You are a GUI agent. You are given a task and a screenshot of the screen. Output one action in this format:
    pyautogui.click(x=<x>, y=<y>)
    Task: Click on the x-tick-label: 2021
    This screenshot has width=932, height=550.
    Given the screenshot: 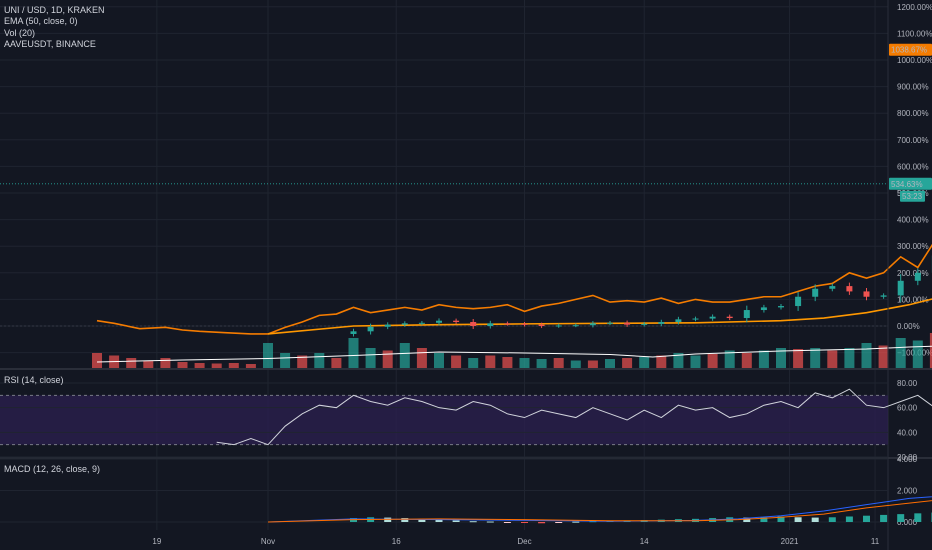 What is the action you would take?
    pyautogui.click(x=790, y=541)
    